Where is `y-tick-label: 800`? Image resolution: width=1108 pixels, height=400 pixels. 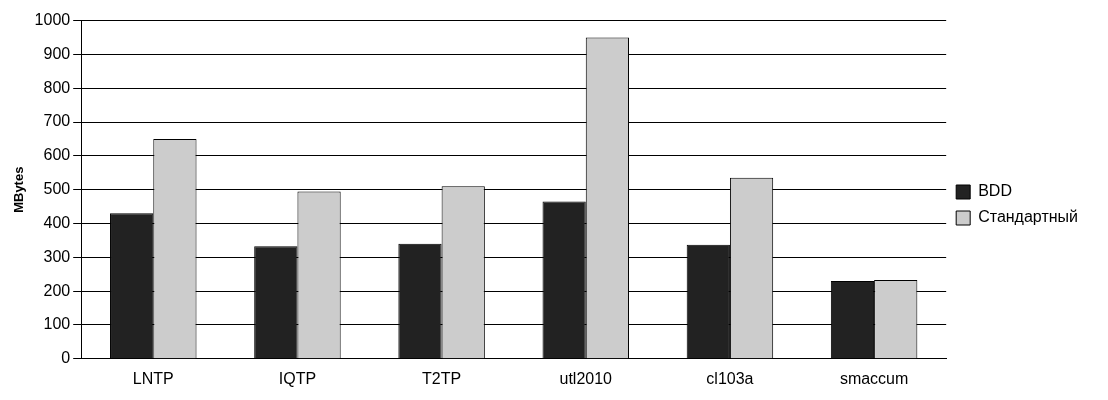
y-tick-label: 800 is located at coordinates (57, 87).